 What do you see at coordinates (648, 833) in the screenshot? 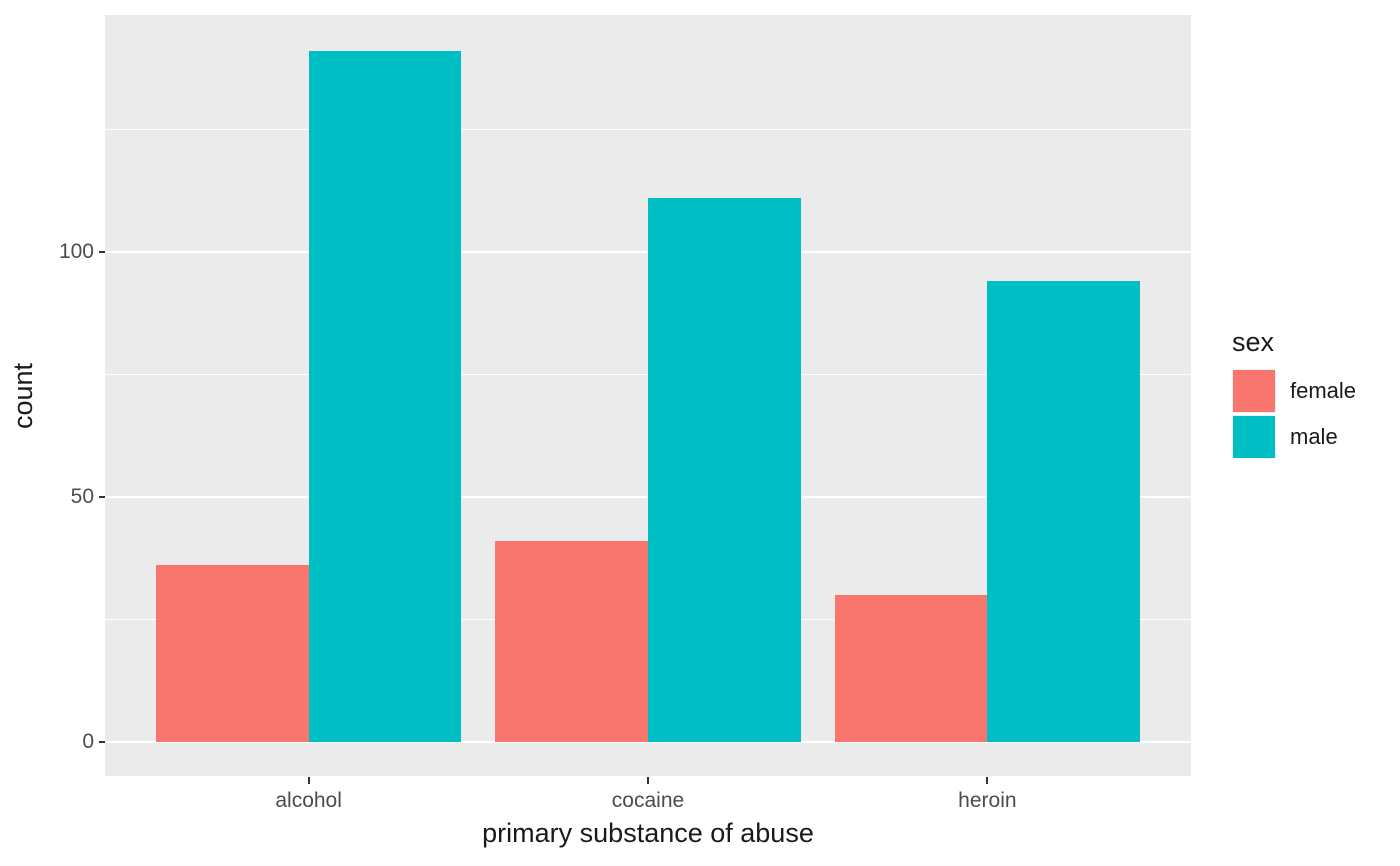
I see `x-axis-title: primary substance of abuse` at bounding box center [648, 833].